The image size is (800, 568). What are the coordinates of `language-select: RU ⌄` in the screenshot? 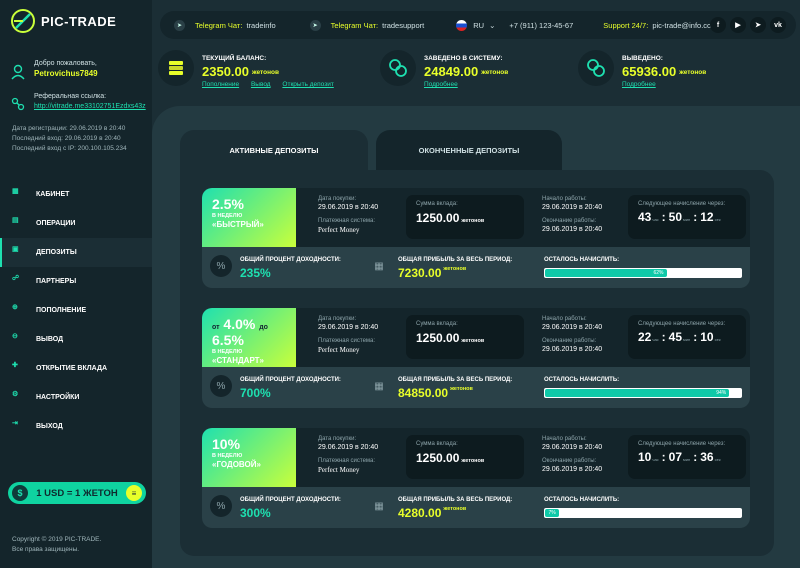 It's located at (476, 25).